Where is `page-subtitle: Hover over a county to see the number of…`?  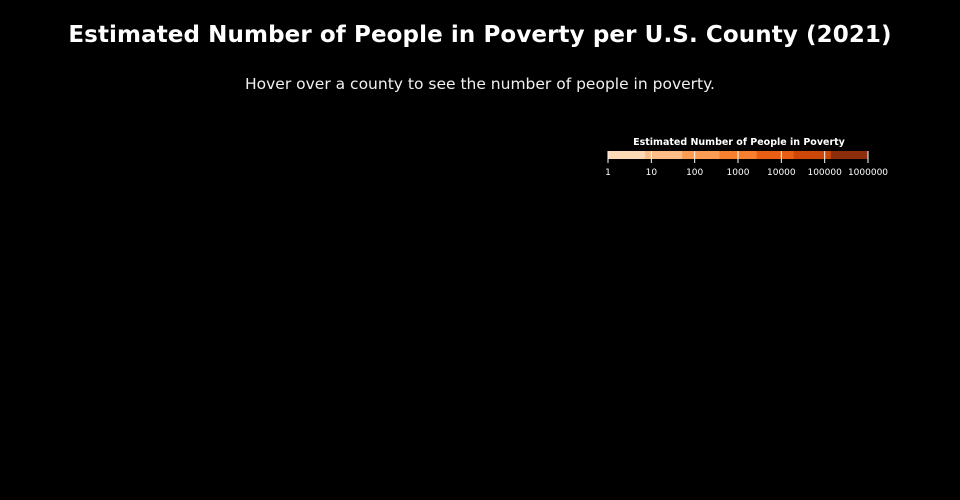 page-subtitle: Hover over a county to see the number of… is located at coordinates (479, 84).